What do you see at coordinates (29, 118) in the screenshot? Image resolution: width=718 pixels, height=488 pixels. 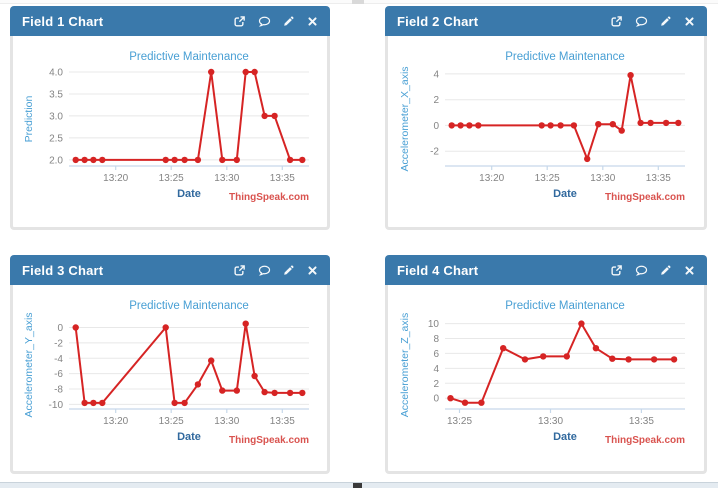 I see `y-axis-title: Prediction` at bounding box center [29, 118].